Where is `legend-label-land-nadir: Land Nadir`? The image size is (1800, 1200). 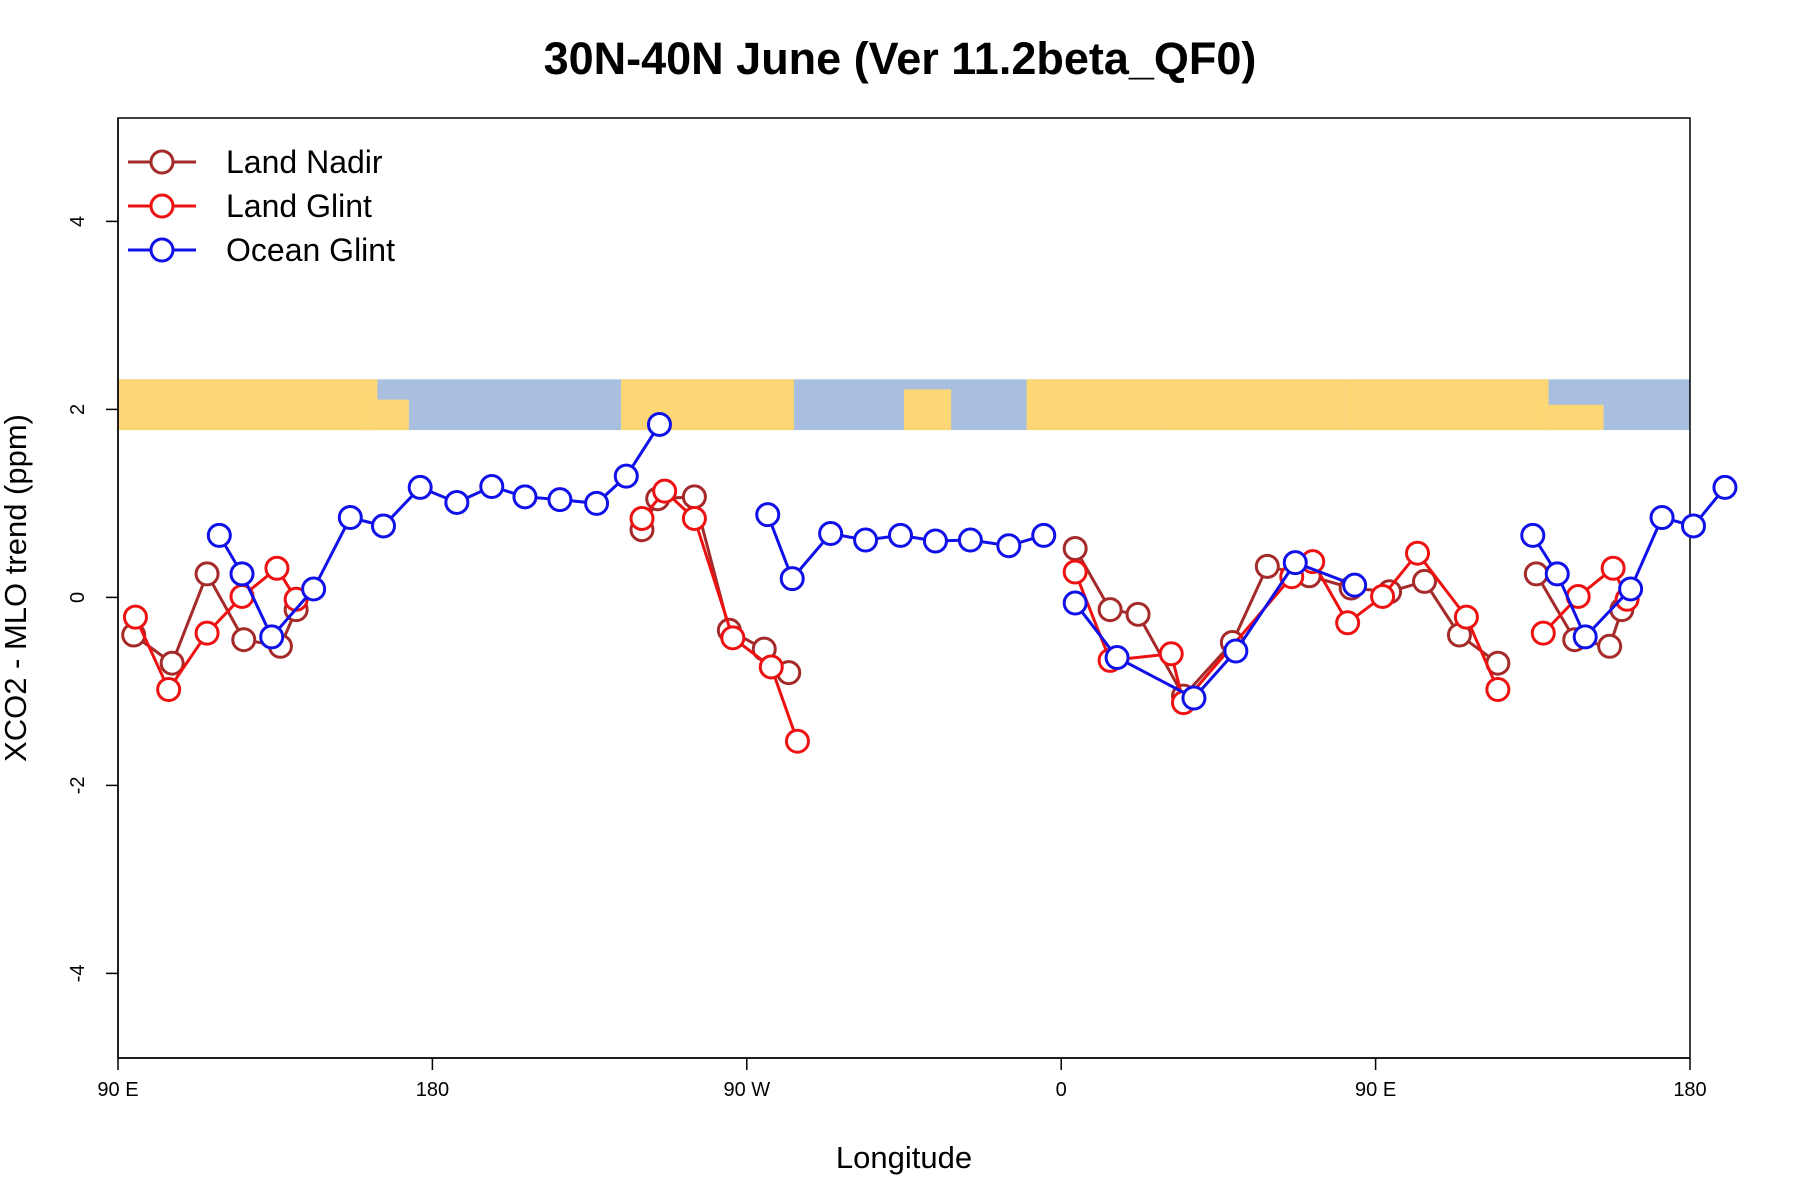 legend-label-land-nadir: Land Nadir is located at coordinates (304, 162).